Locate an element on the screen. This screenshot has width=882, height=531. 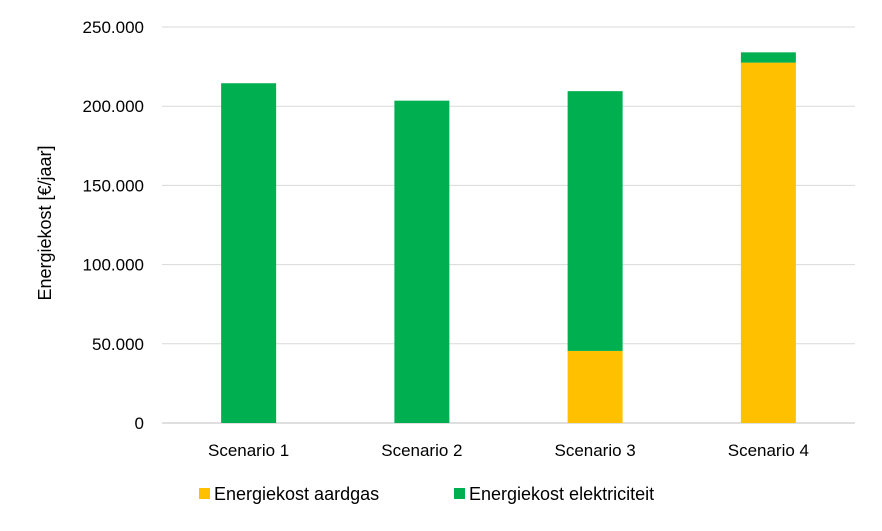
legend-swatch-energiekost-elektriciteit is located at coordinates (459, 493).